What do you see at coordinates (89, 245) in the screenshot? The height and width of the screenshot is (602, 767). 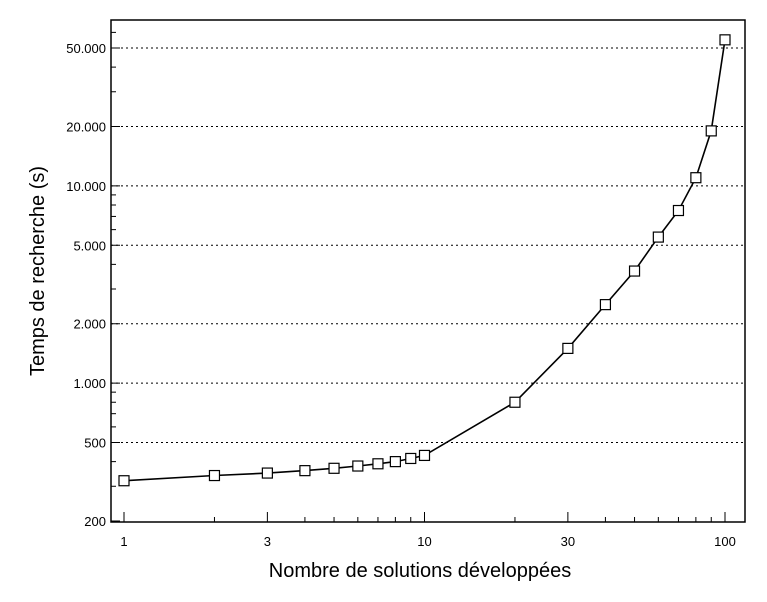 I see `y-tick-label: 5.000` at bounding box center [89, 245].